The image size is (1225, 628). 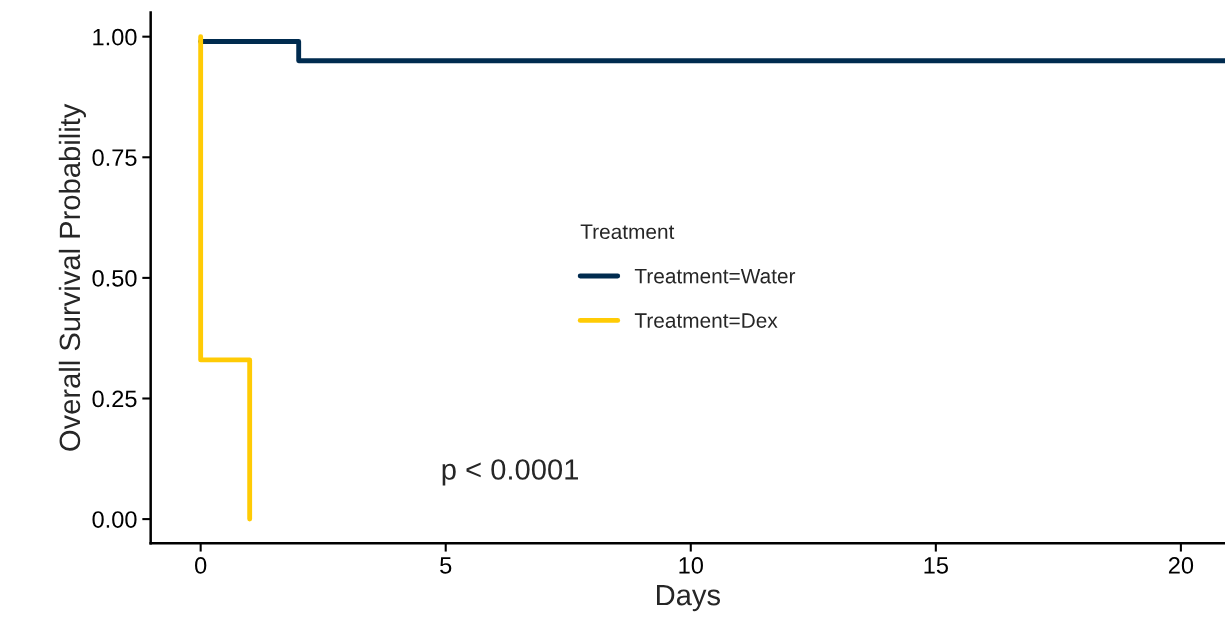 What do you see at coordinates (446, 565) in the screenshot?
I see `x-tick-label: 5` at bounding box center [446, 565].